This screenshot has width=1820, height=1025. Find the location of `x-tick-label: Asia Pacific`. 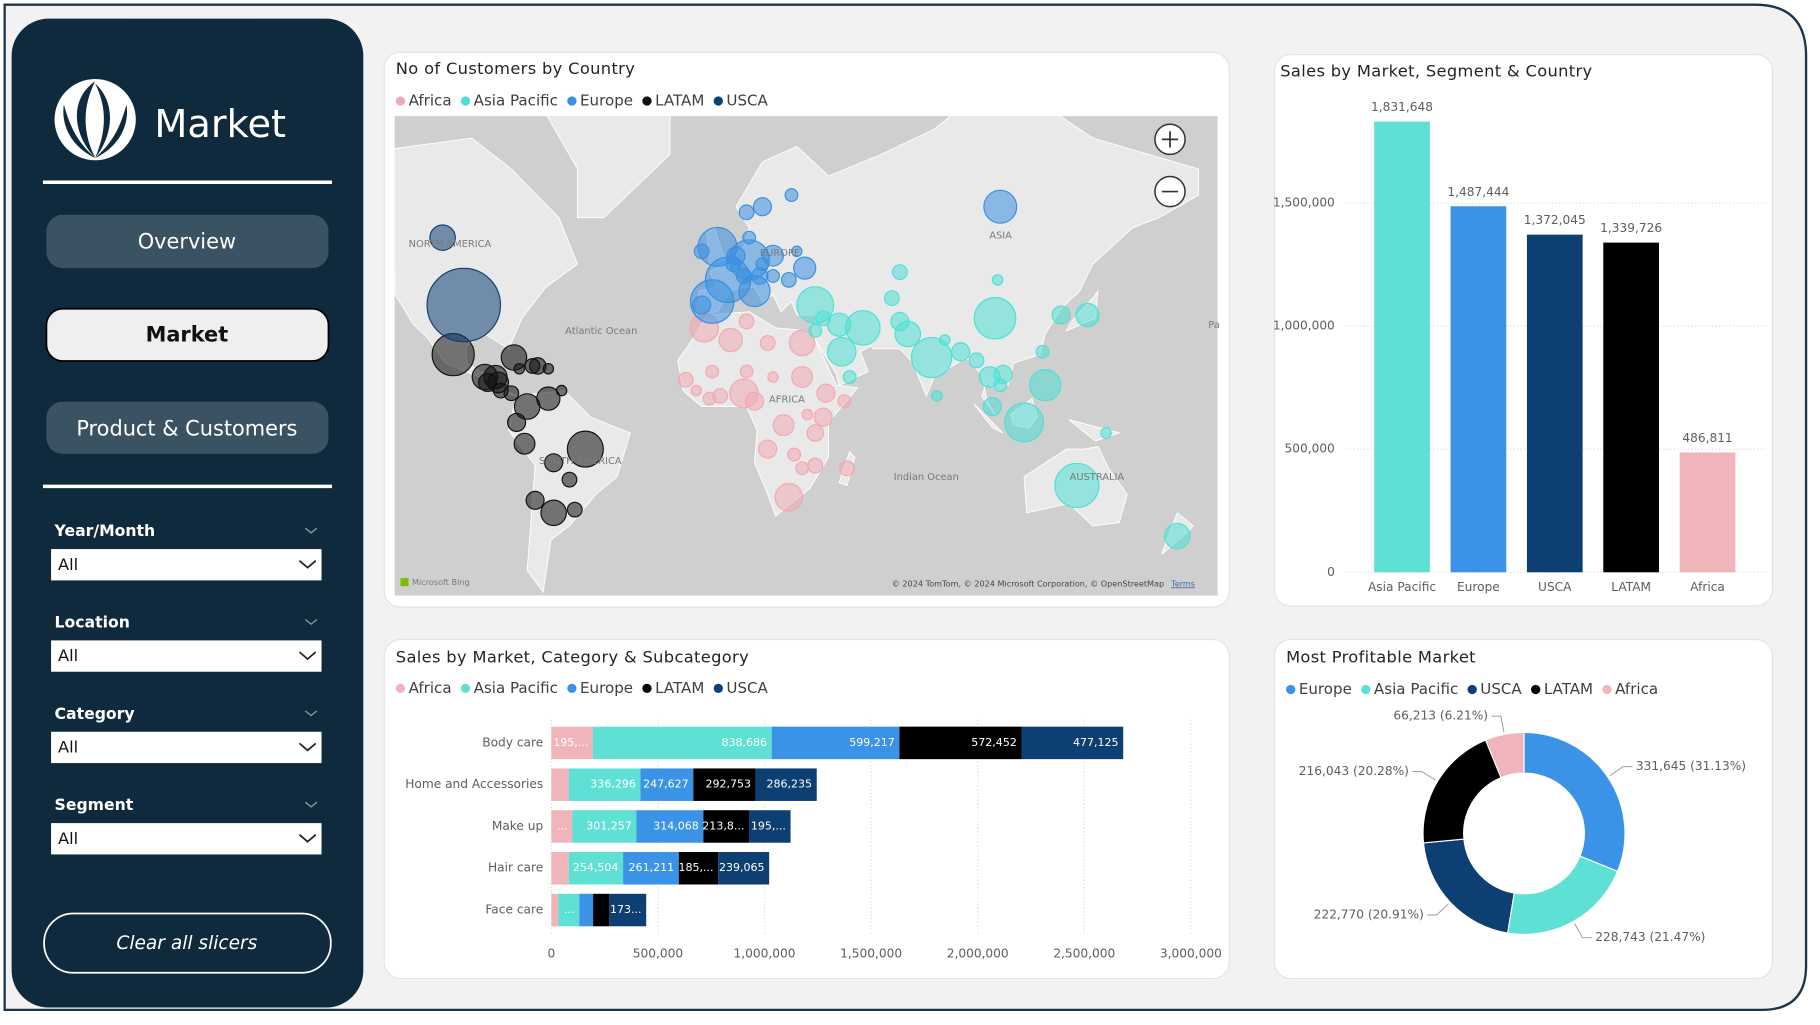

x-tick-label: Asia Pacific is located at coordinates (1402, 587).